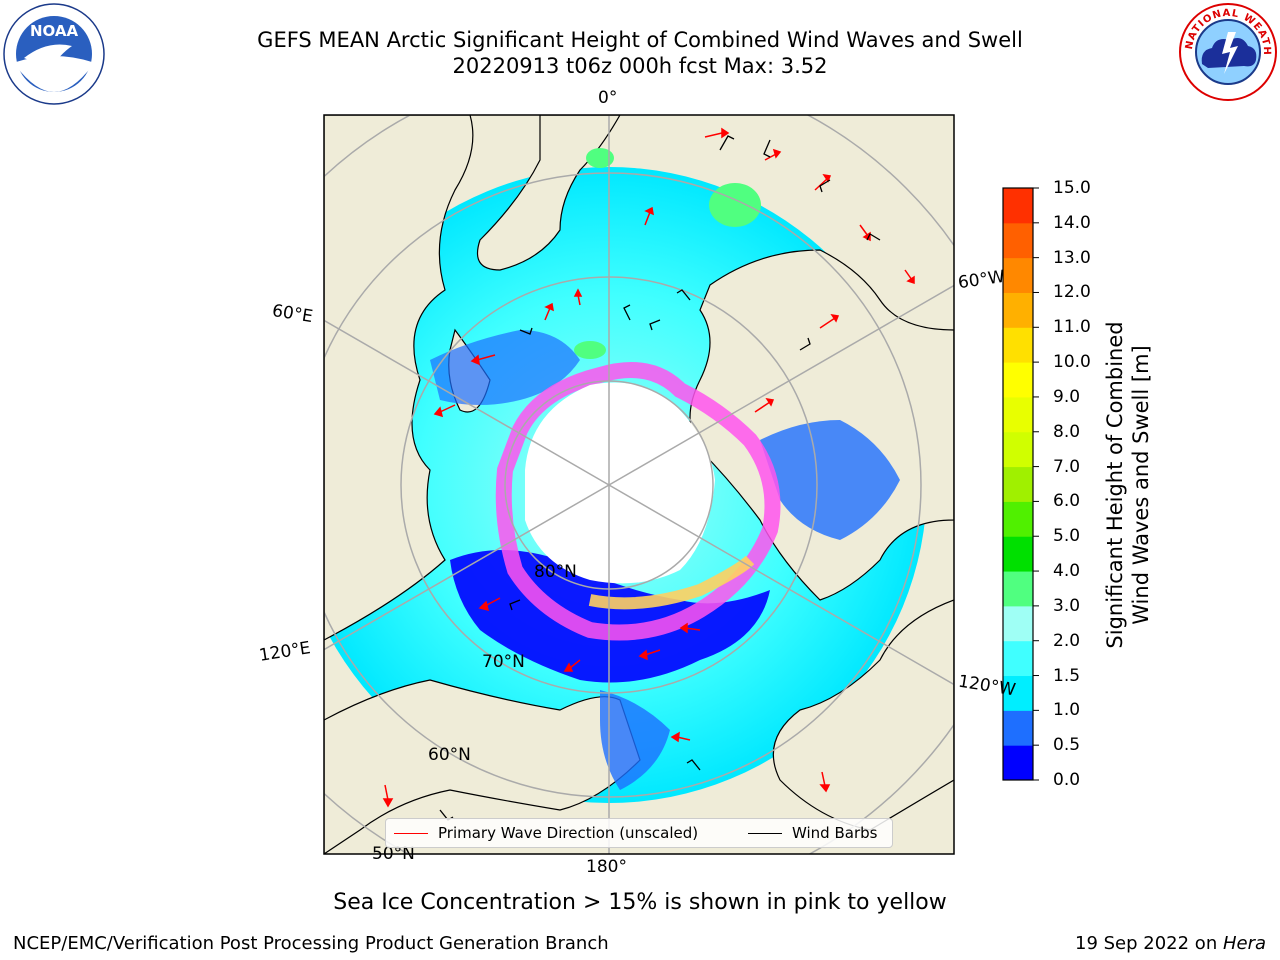 The height and width of the screenshot is (960, 1280). Describe the element at coordinates (1067, 536) in the screenshot. I see `colorbar-tick-label: 5.0` at that location.